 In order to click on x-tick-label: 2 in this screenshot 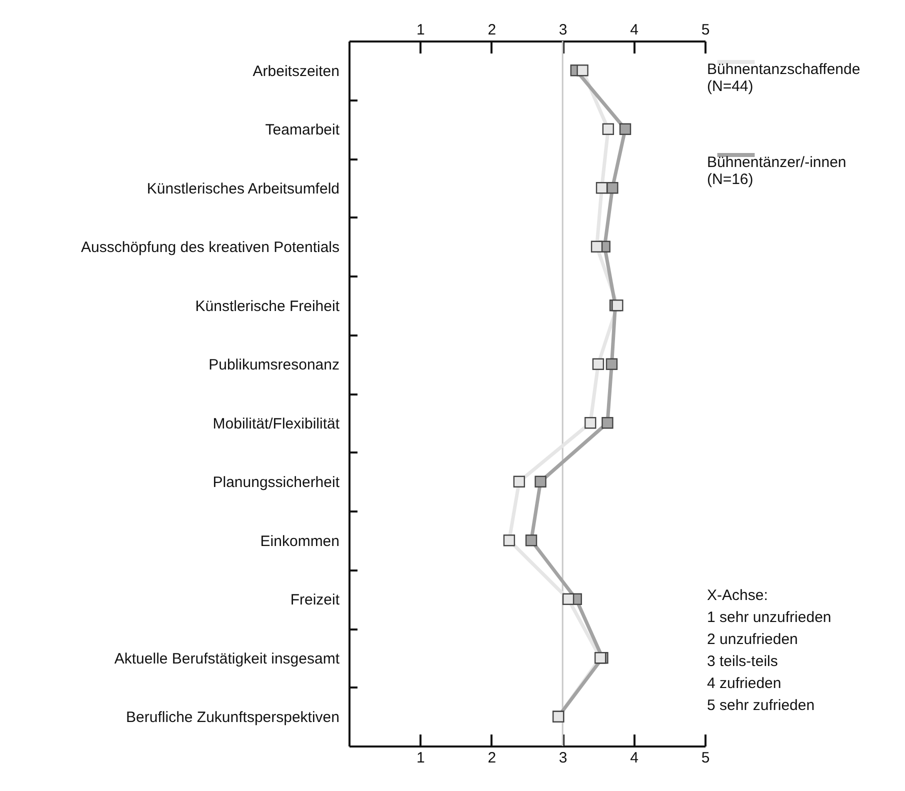, I will do `click(492, 758)`.